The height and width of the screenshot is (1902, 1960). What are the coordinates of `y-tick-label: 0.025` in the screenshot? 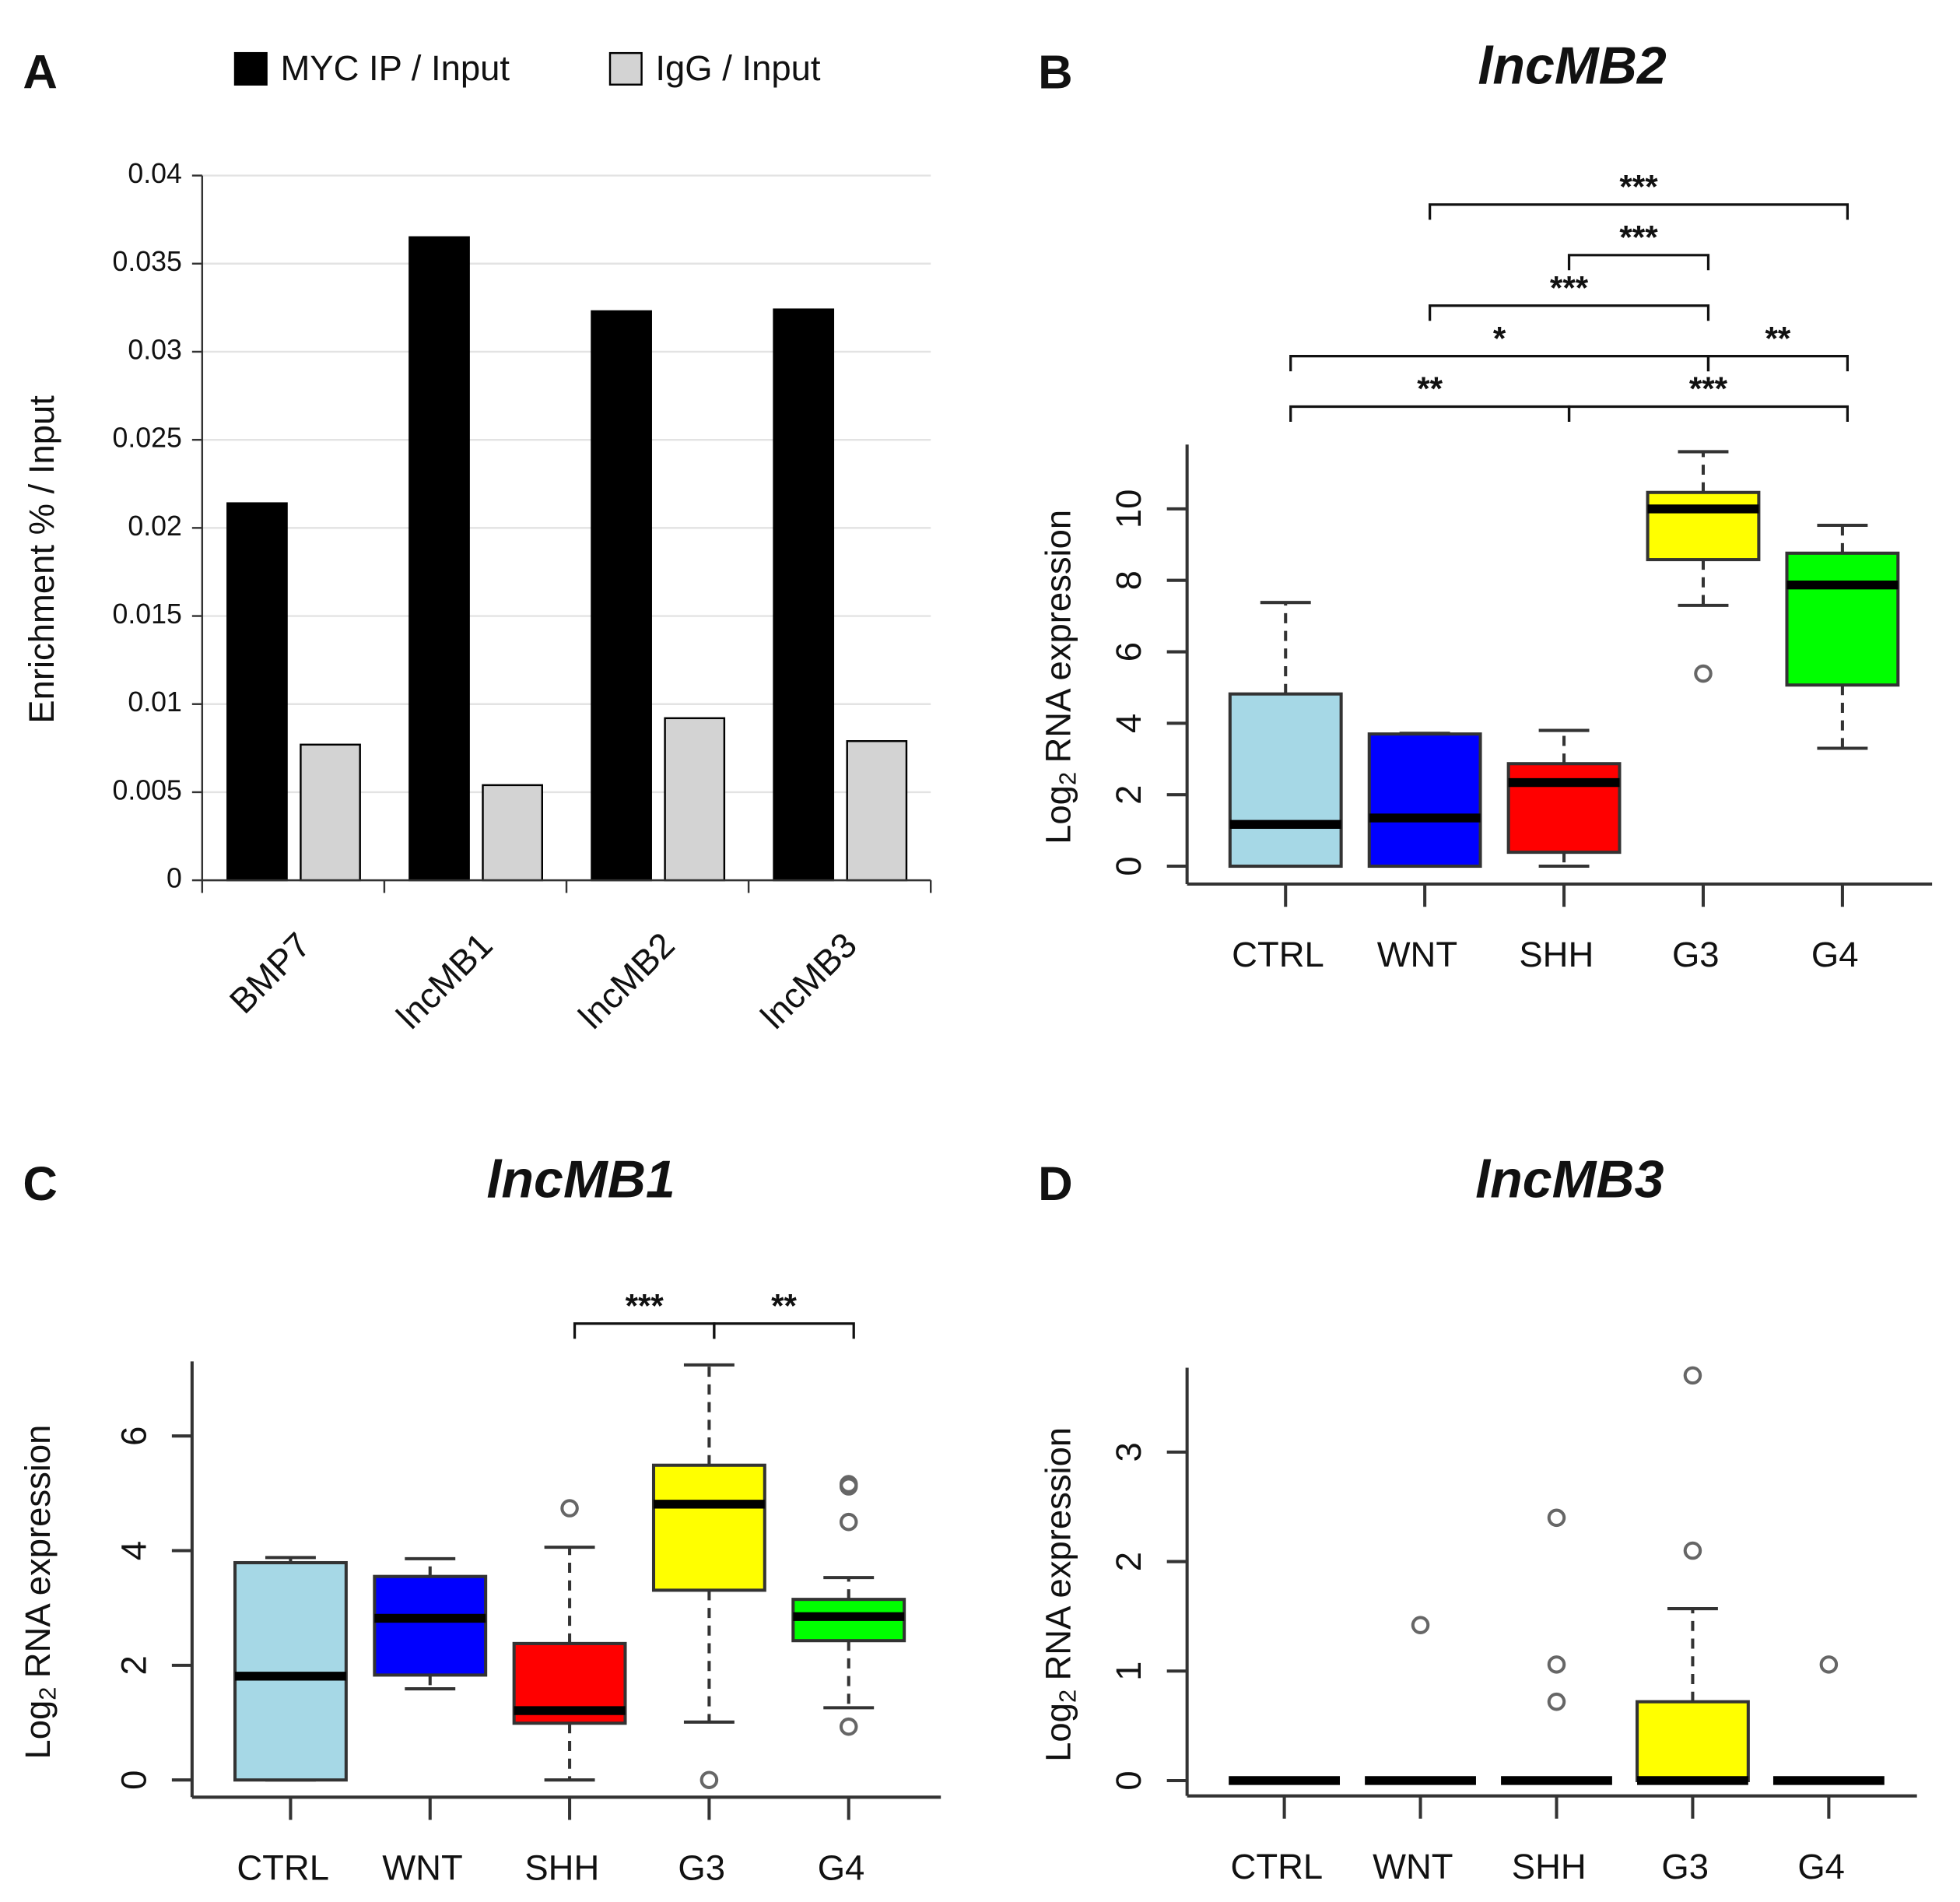 It's located at (147, 439).